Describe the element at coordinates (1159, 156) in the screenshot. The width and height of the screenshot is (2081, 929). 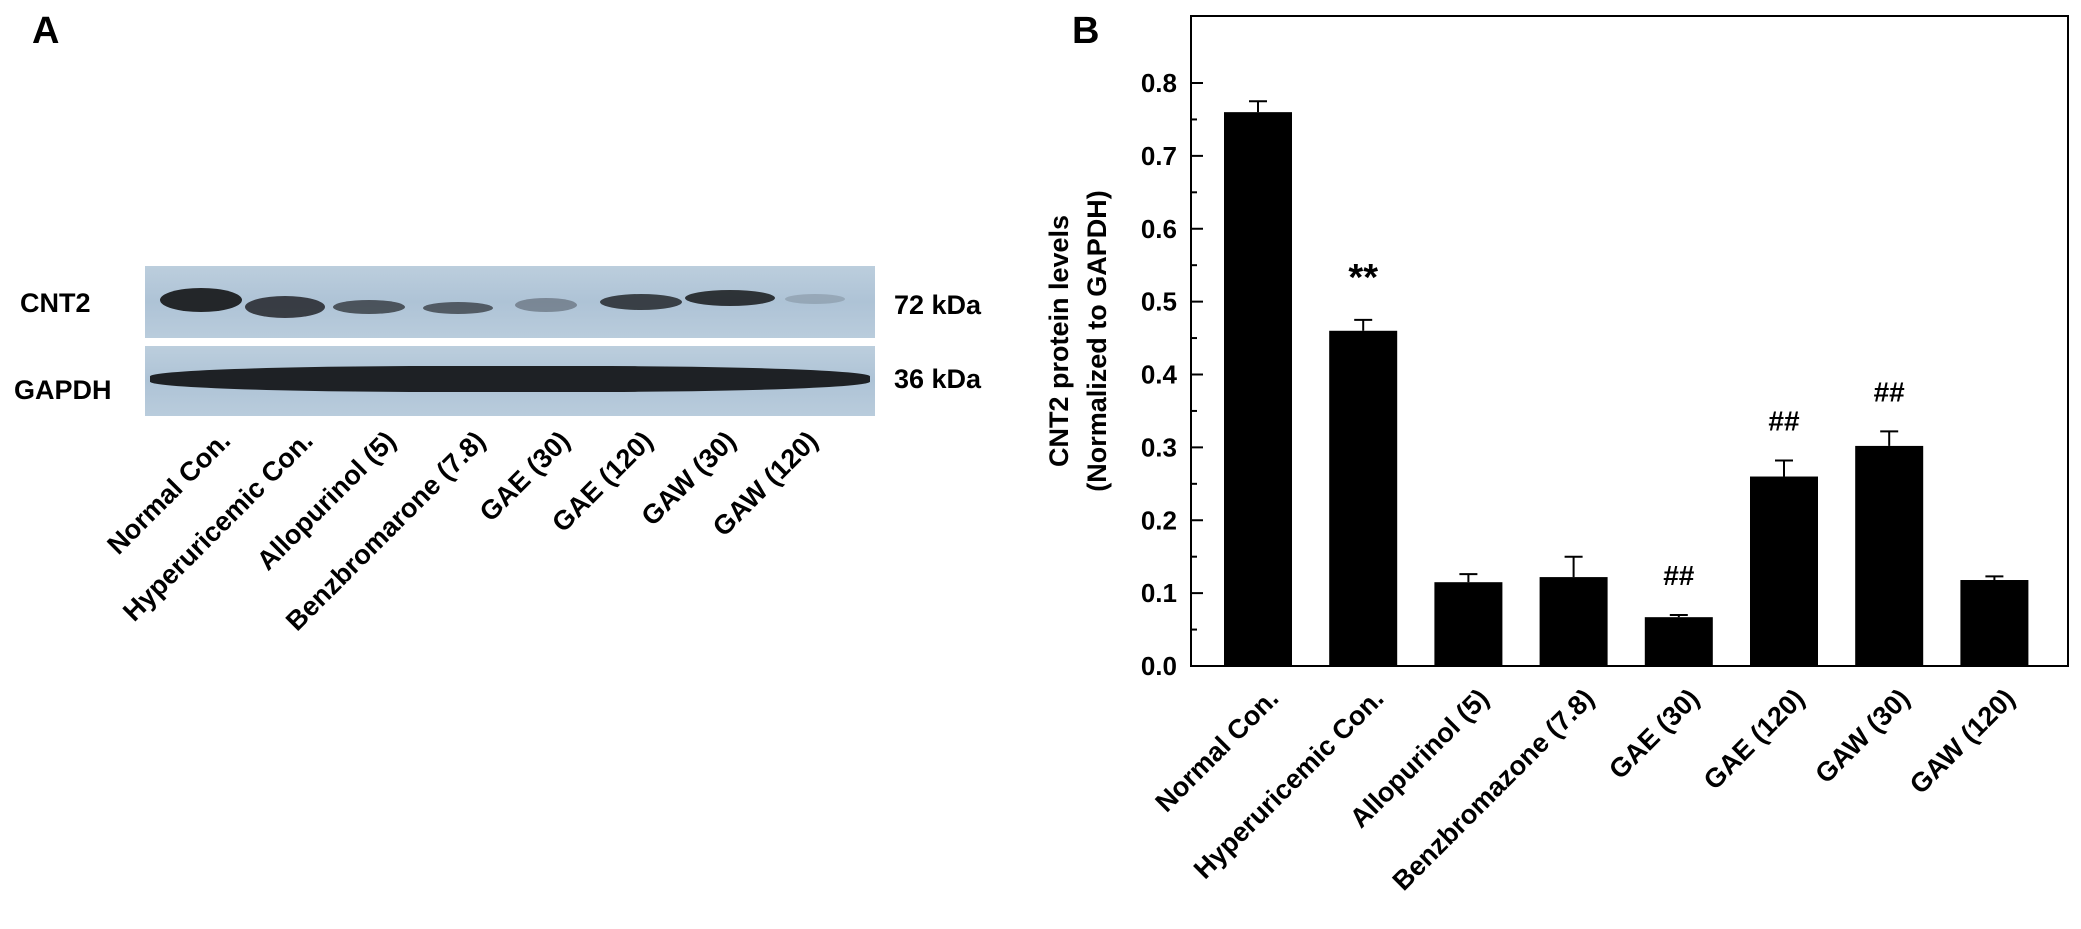
I see `y-tick-label: 0.7` at that location.